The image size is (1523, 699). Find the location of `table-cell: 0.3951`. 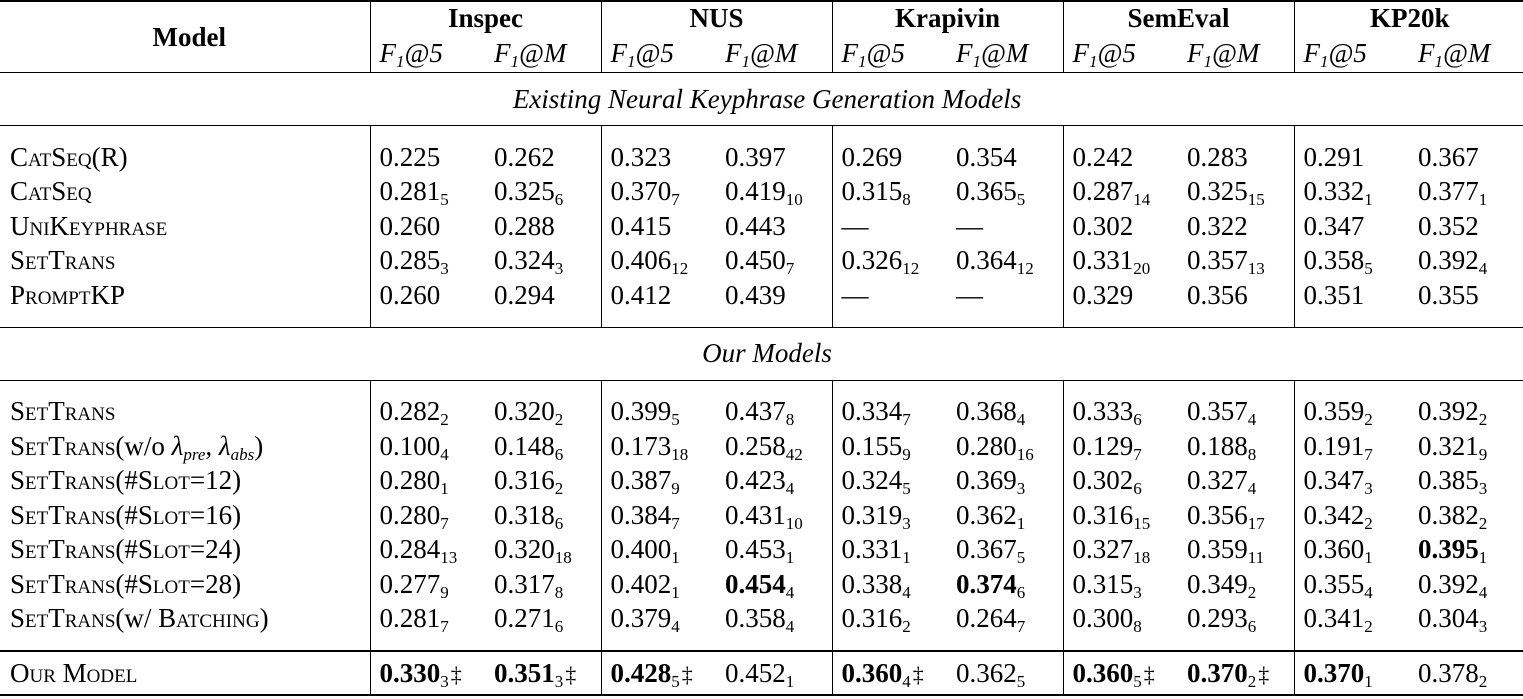

table-cell: 0.3951 is located at coordinates (1466, 550).